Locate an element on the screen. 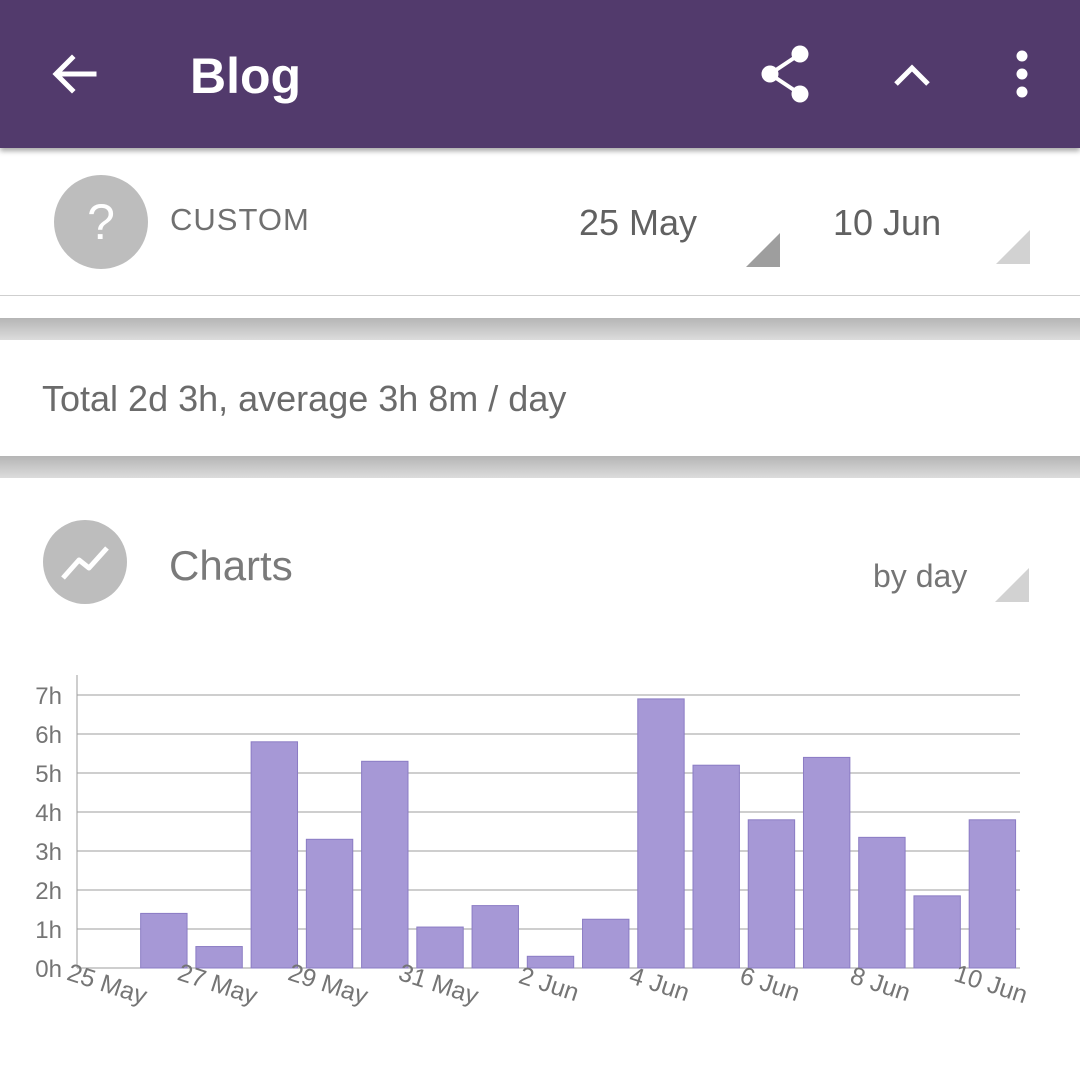 The height and width of the screenshot is (1092, 1080). share-icon is located at coordinates (786, 74).